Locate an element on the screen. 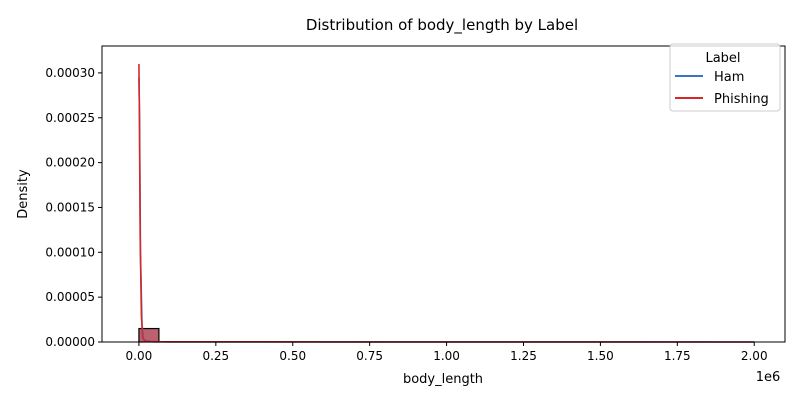 This screenshot has width=800, height=400. legend: Label Ham Phishing is located at coordinates (725, 77).